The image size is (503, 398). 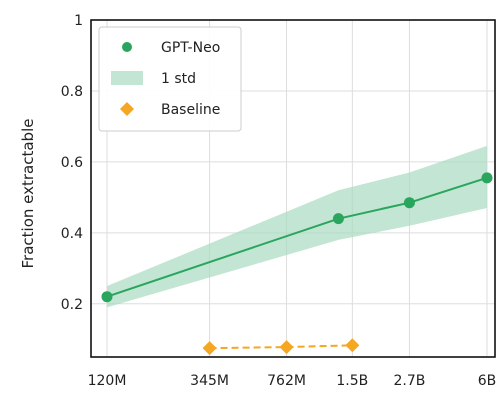 I want to click on legend: GPT-Neo 1 std Baseline, so click(x=170, y=79).